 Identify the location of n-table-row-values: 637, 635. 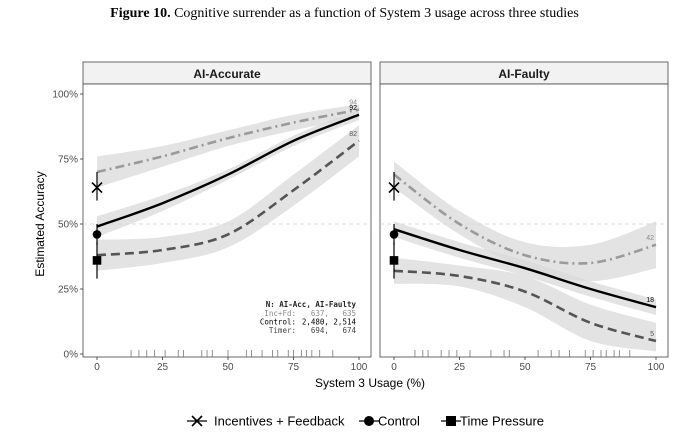
(333, 313).